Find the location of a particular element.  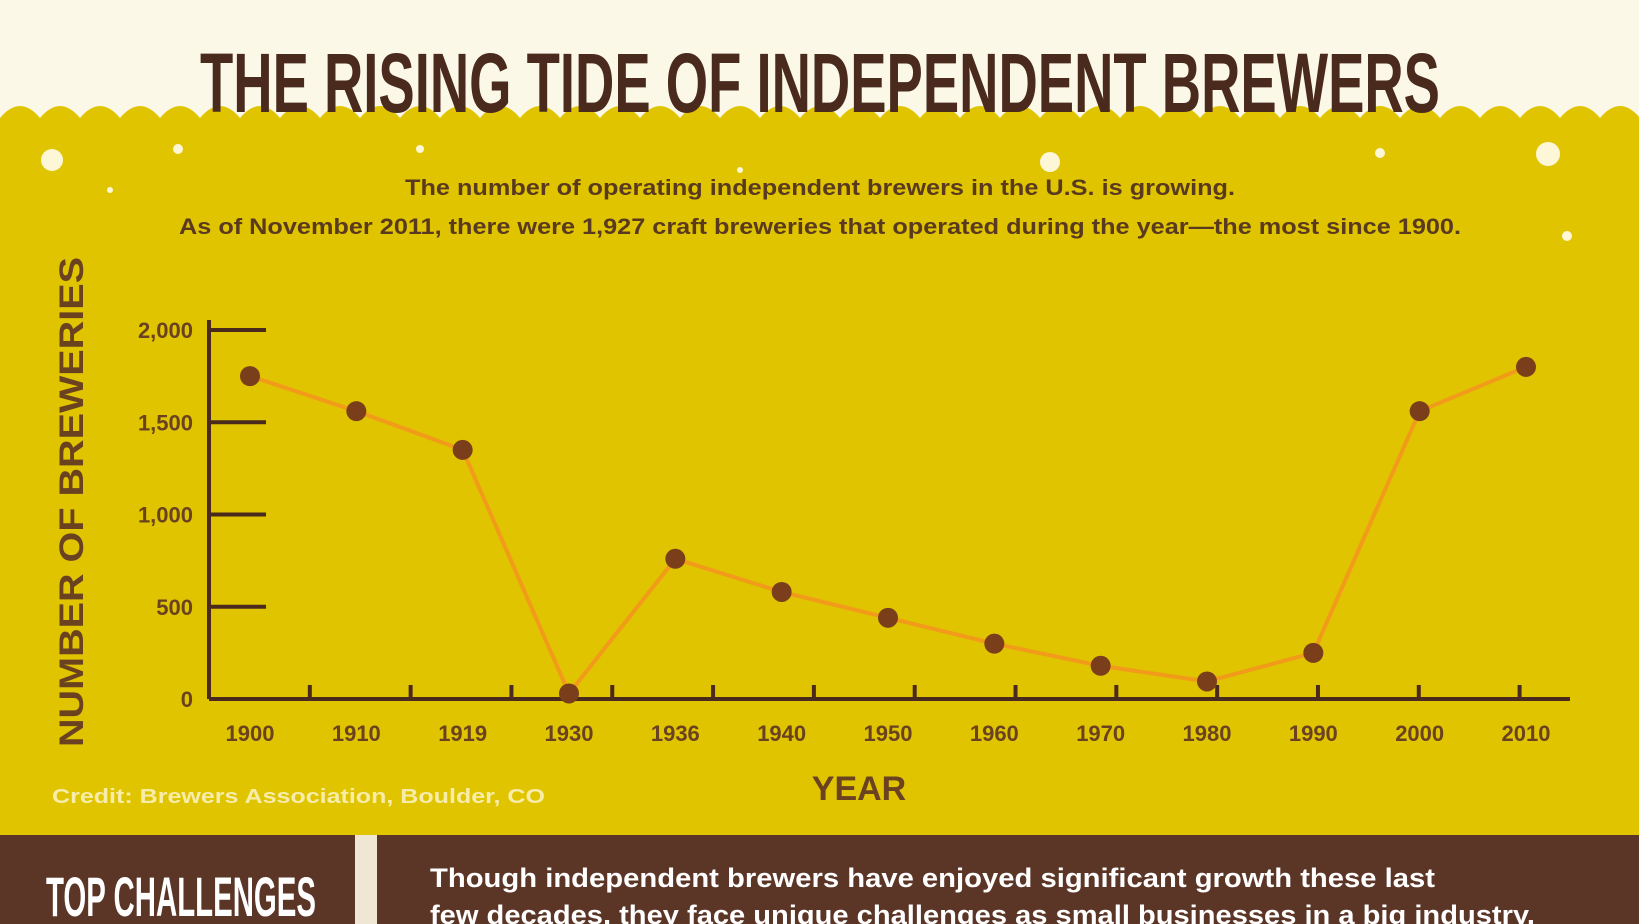

x-tick-label-4: 1936 is located at coordinates (675, 733).